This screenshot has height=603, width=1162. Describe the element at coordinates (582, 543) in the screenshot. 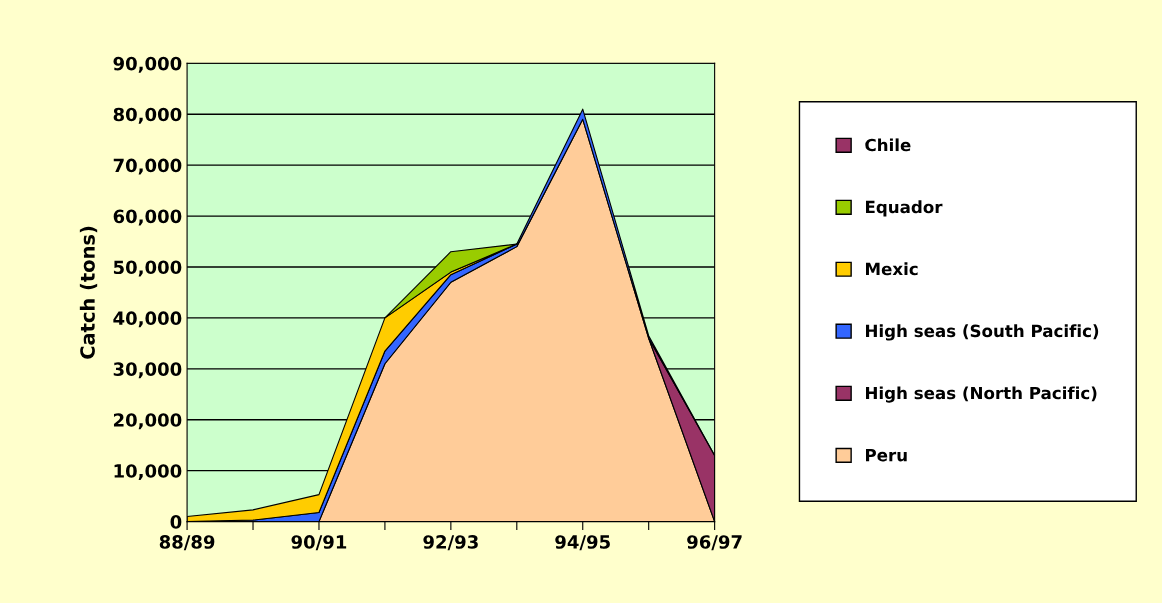

I see `x-tick-label: 94/95` at that location.